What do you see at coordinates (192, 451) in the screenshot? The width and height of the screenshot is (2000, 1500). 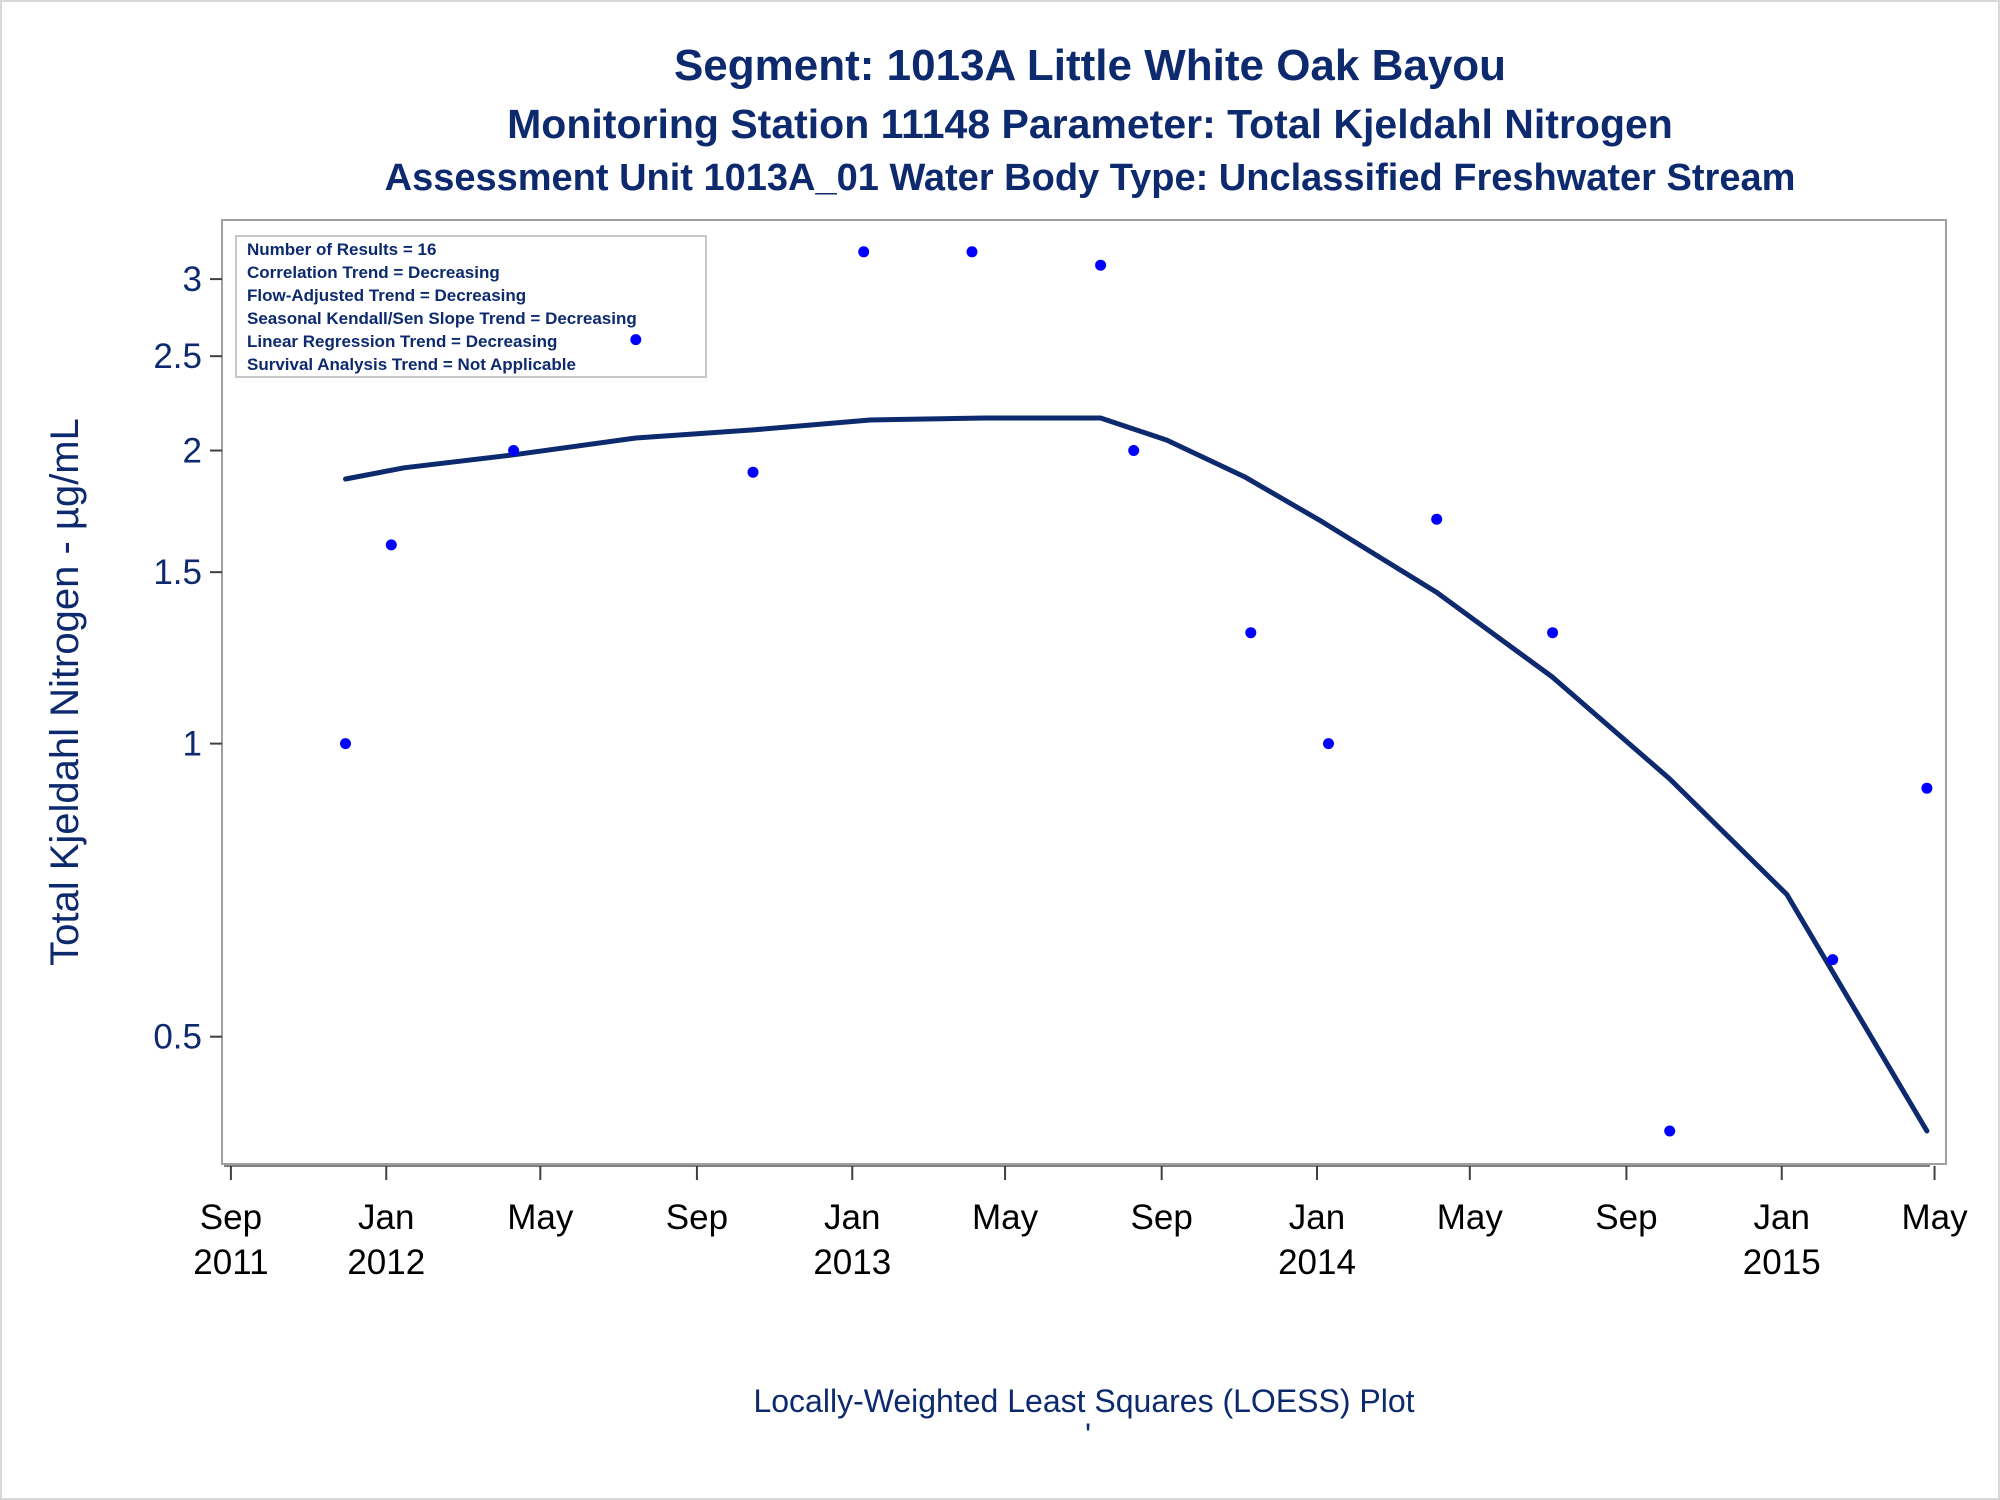 I see `y-tick-label: 2` at bounding box center [192, 451].